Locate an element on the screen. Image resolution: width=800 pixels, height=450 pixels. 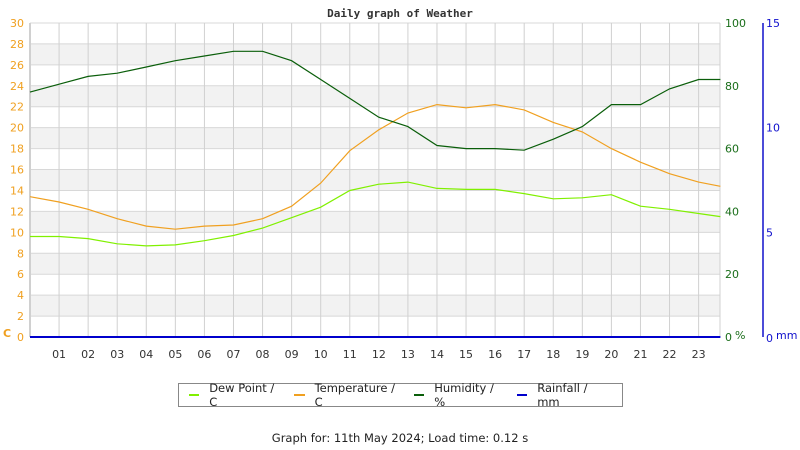
svg-text: 8 is located at coordinates (20, 253).